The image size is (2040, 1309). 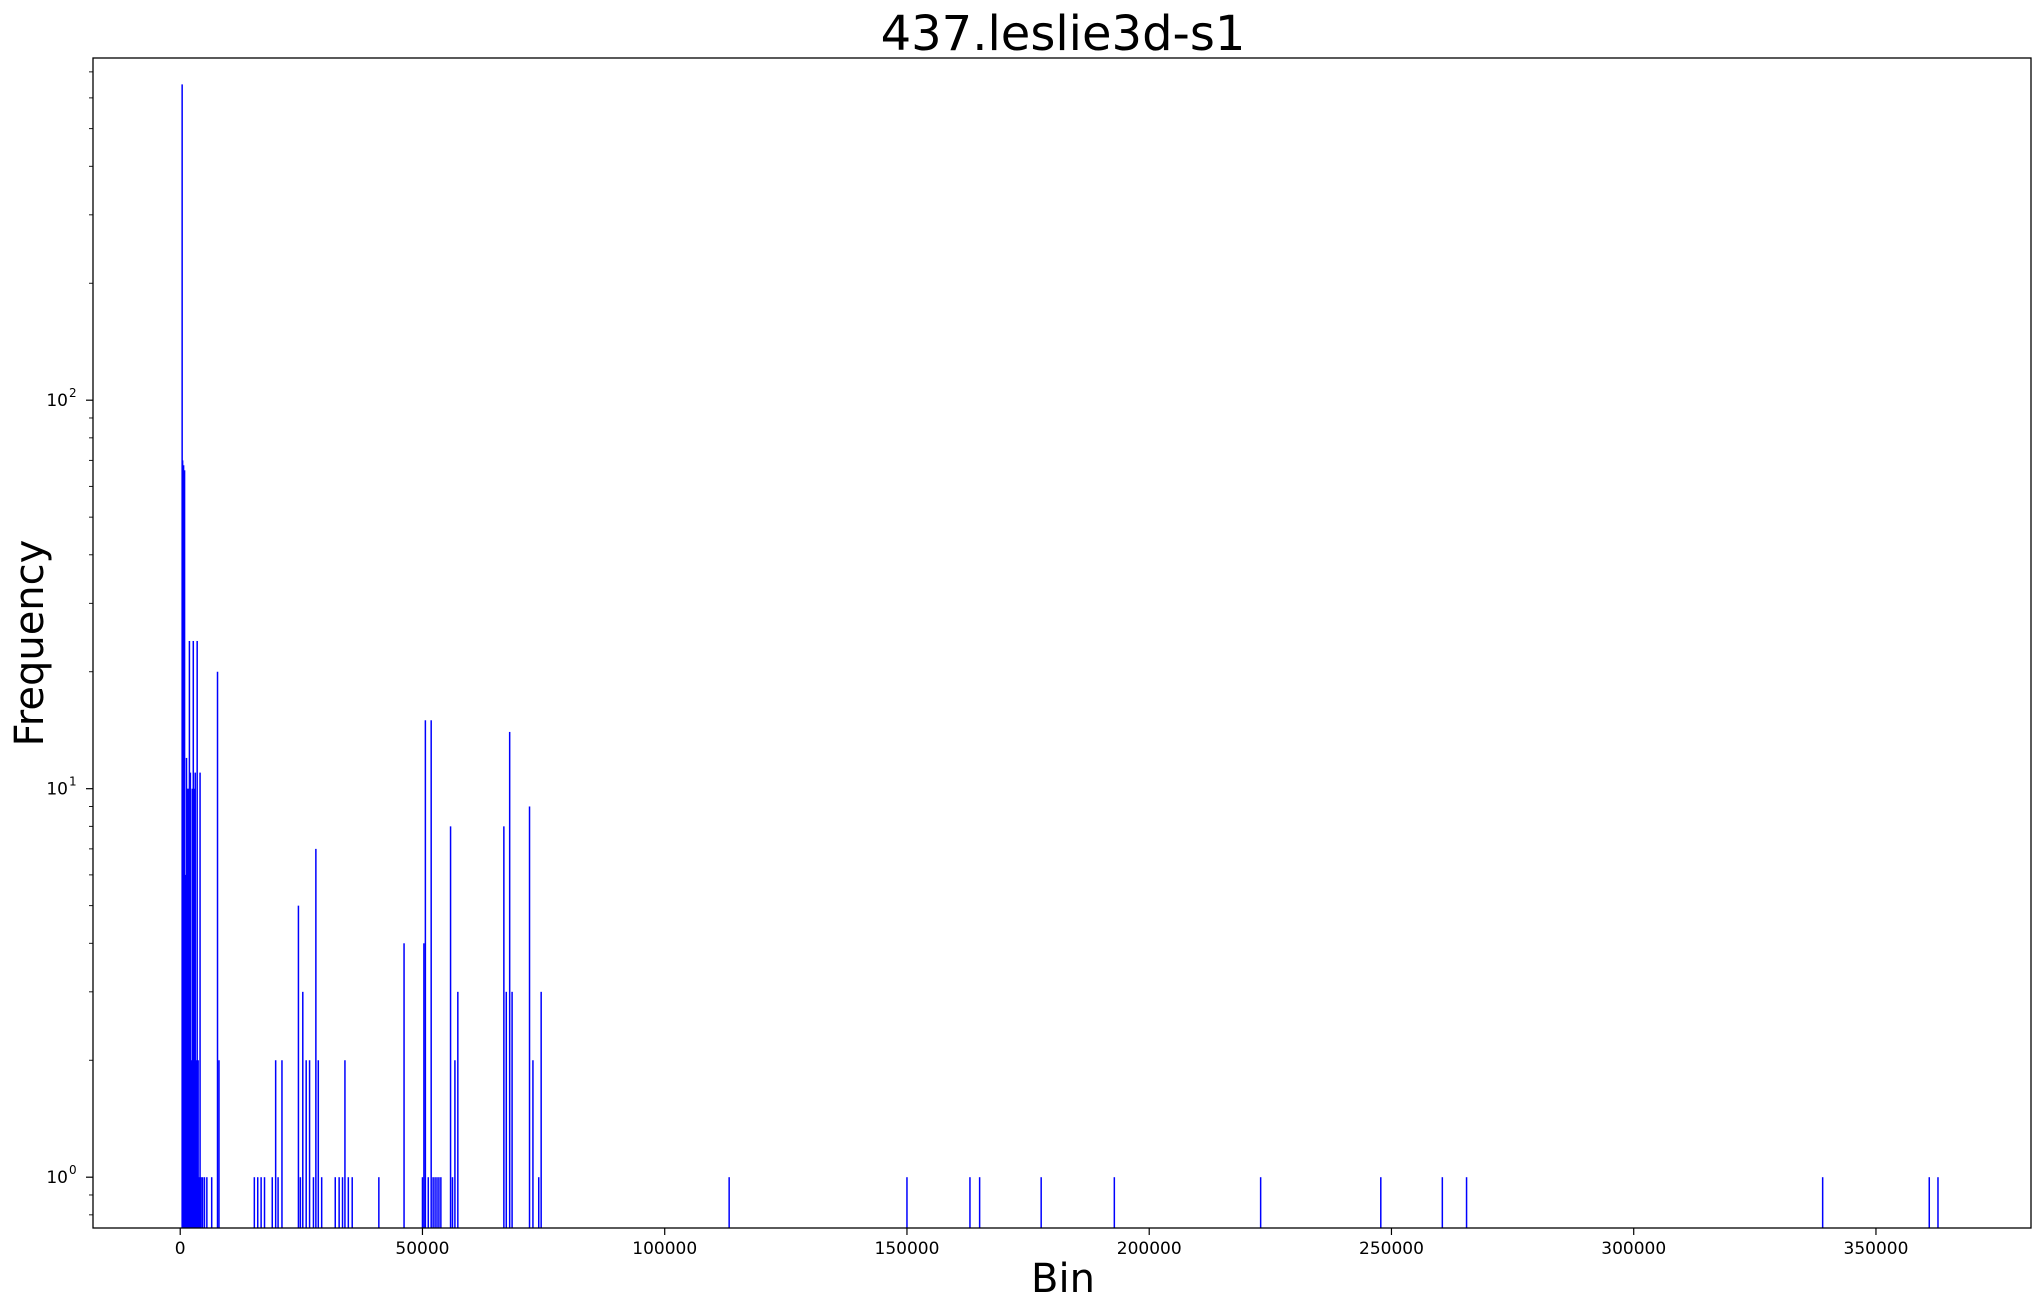 What do you see at coordinates (1391, 1249) in the screenshot?
I see `x-tick-label: 250000` at bounding box center [1391, 1249].